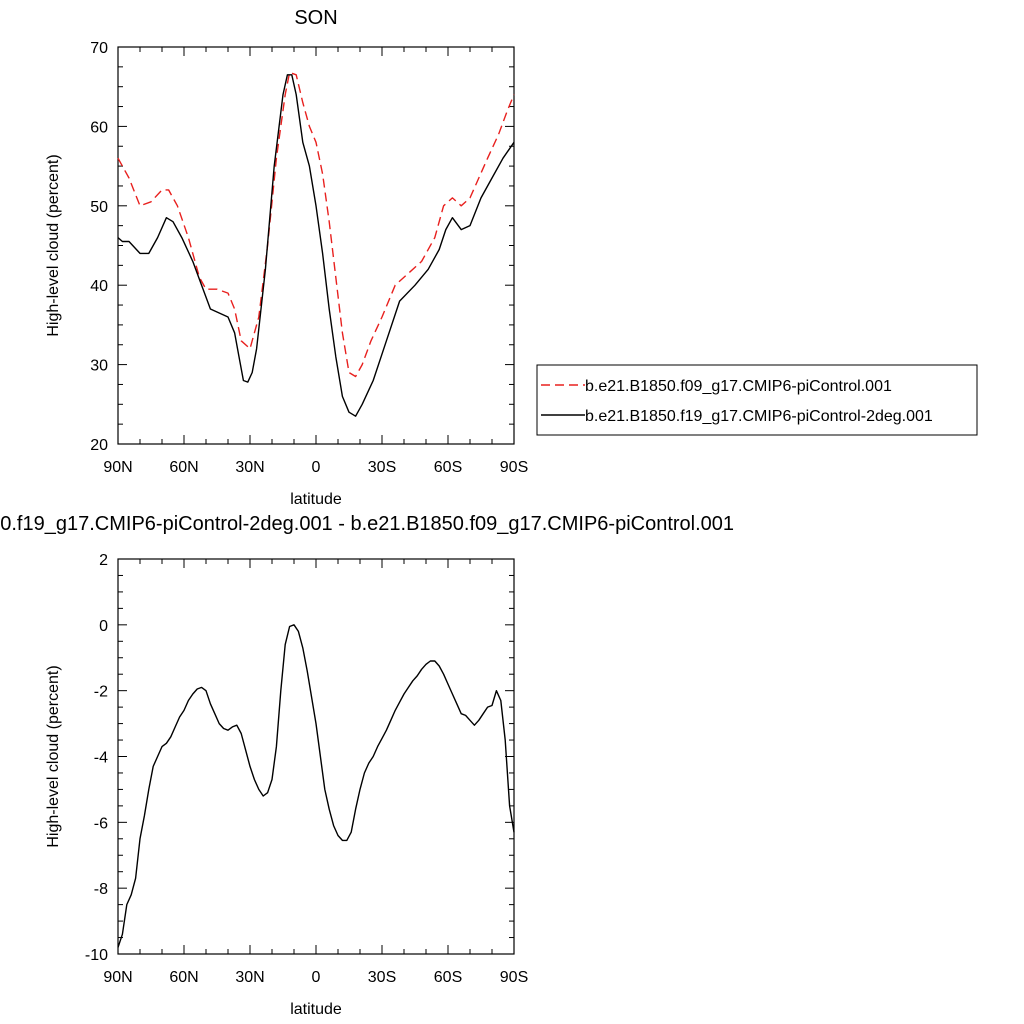 This screenshot has height=1024, width=1024. What do you see at coordinates (99, 286) in the screenshot?
I see `y-tick-label: 40` at bounding box center [99, 286].